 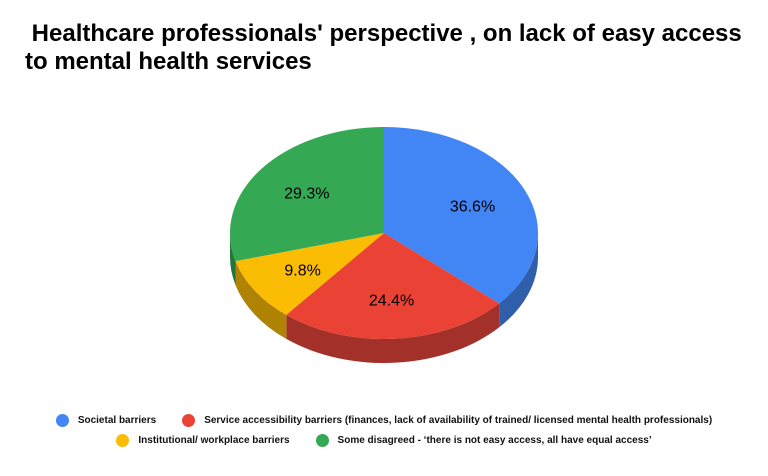 What do you see at coordinates (472, 207) in the screenshot?
I see `pie-data-label-0: 36.6%` at bounding box center [472, 207].